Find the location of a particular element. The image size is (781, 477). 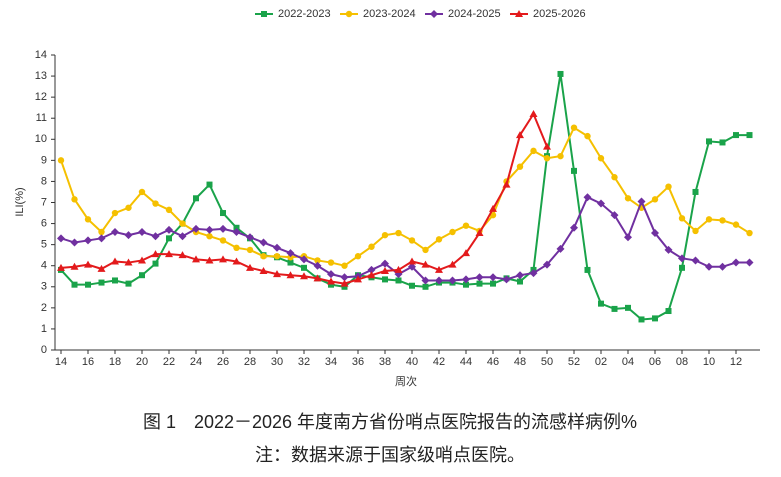

x-tick-label: 08 is located at coordinates (682, 362).